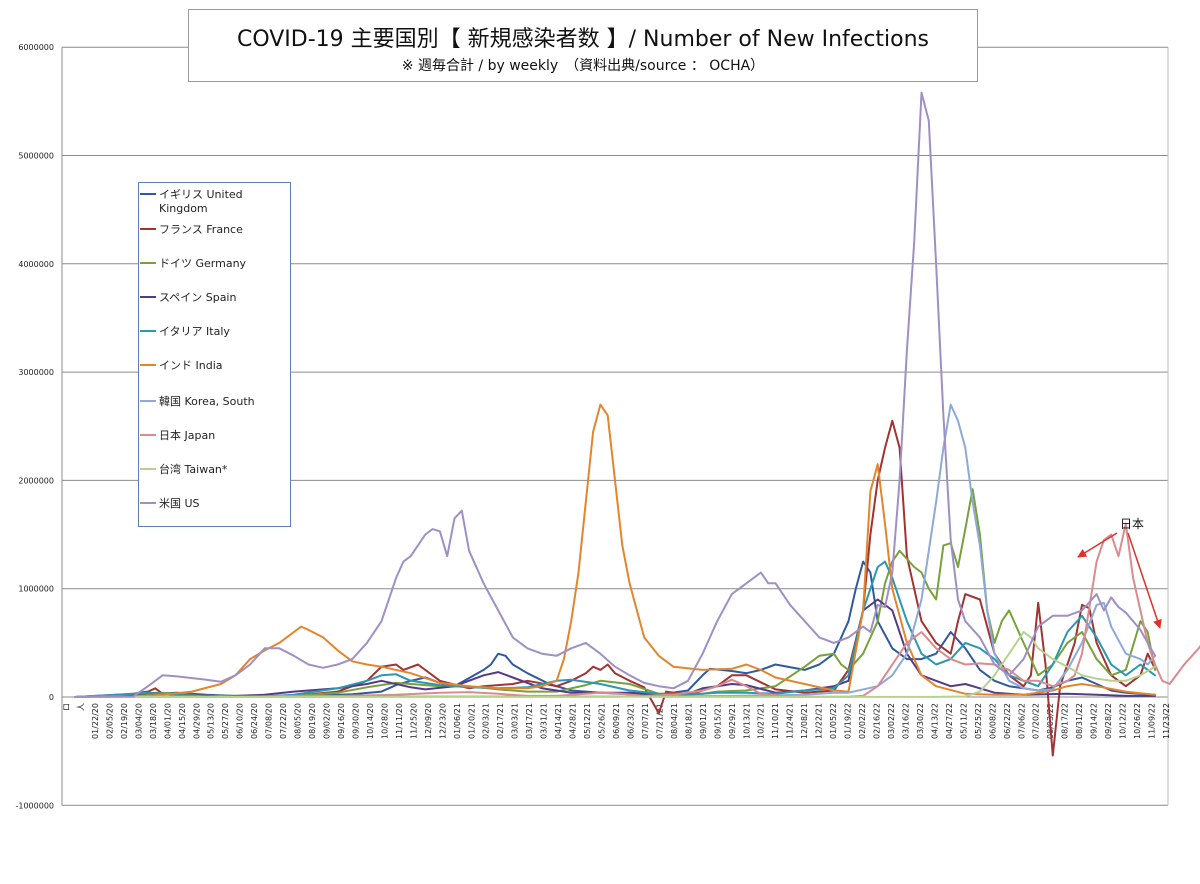  I want to click on x-tick-label: 08/04/21, so click(674, 721).